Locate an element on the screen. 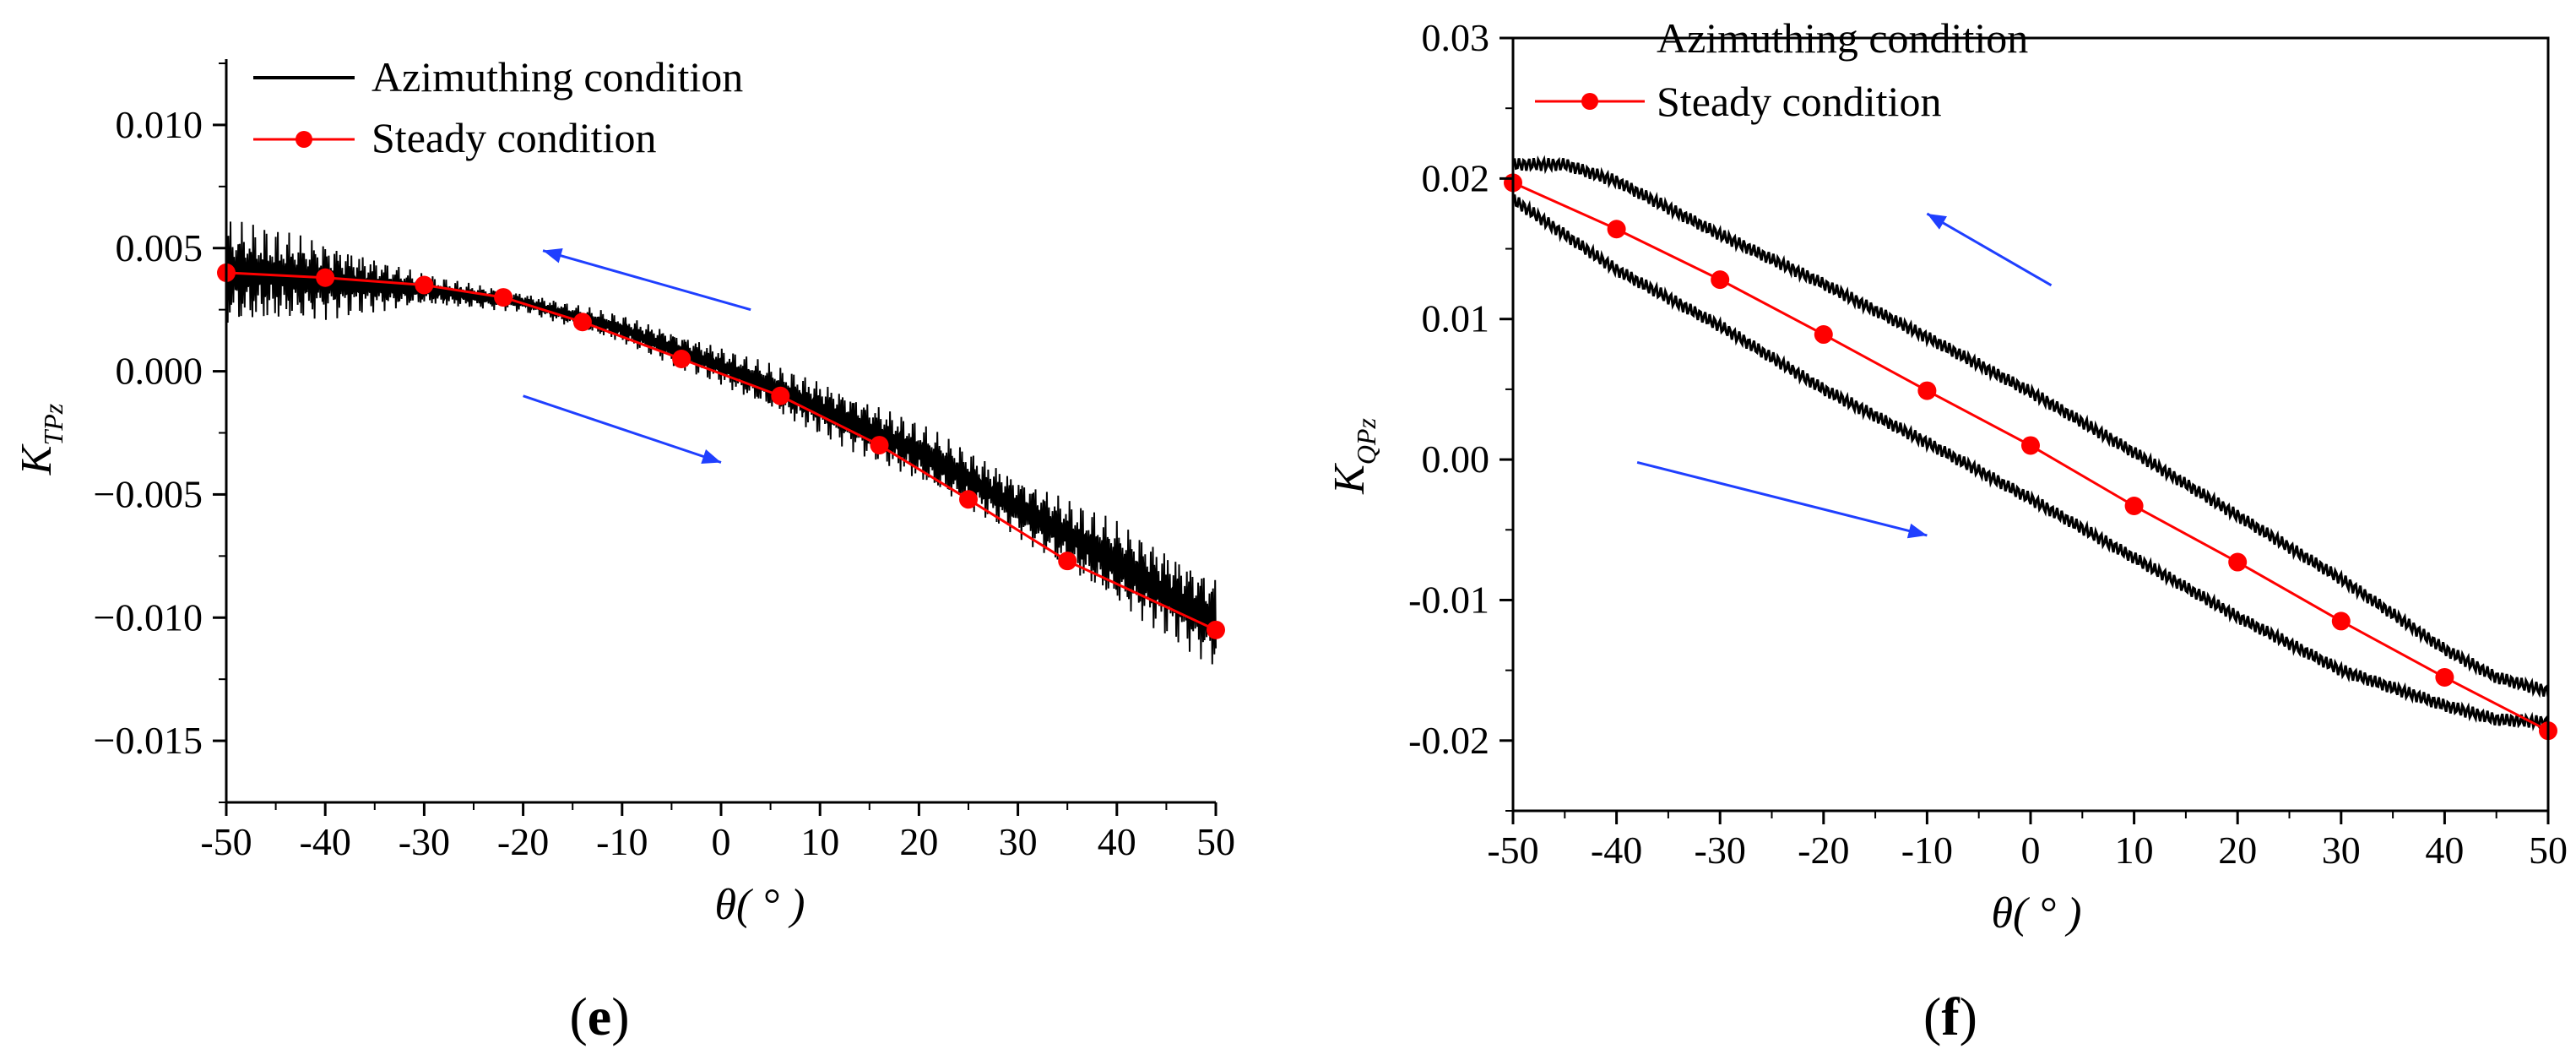 The image size is (2576, 1049). chart-f-y-axis-subscript: QPz is located at coordinates (1366, 441).